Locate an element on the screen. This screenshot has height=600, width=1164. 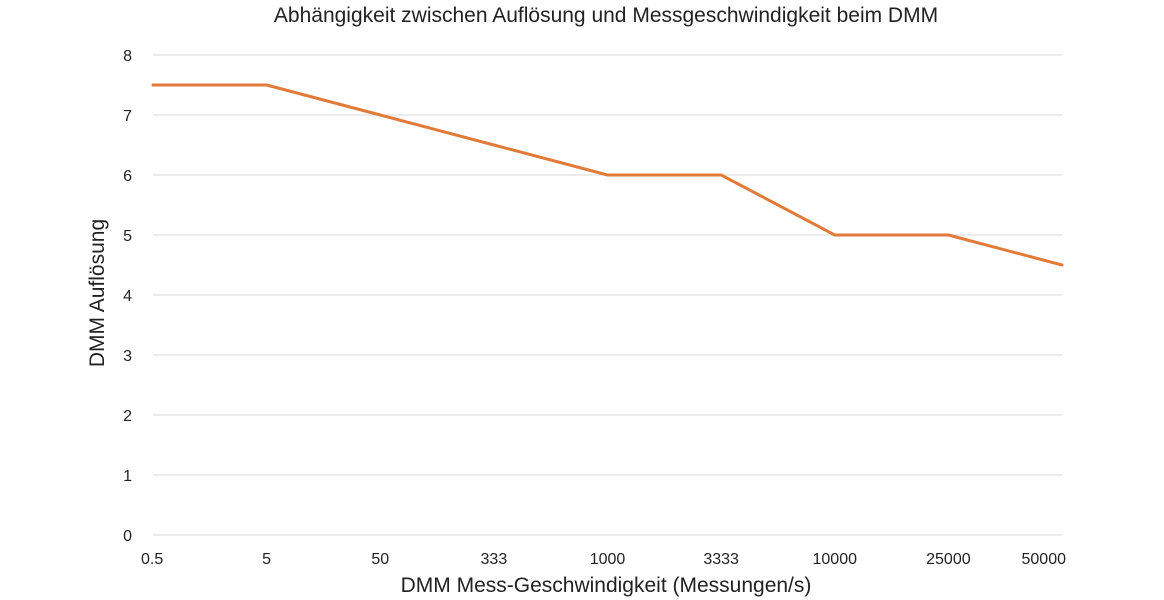
y-tick-label: 5 is located at coordinates (127, 236).